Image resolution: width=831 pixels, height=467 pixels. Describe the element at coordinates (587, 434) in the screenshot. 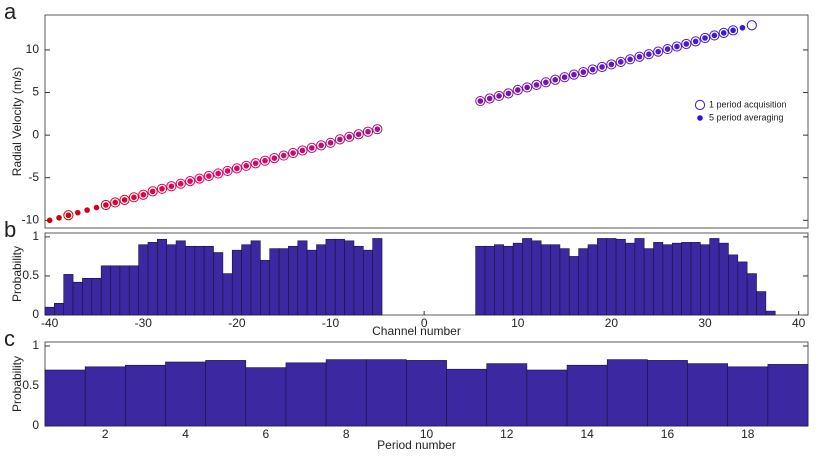

I see `x-tick-label: 14` at that location.